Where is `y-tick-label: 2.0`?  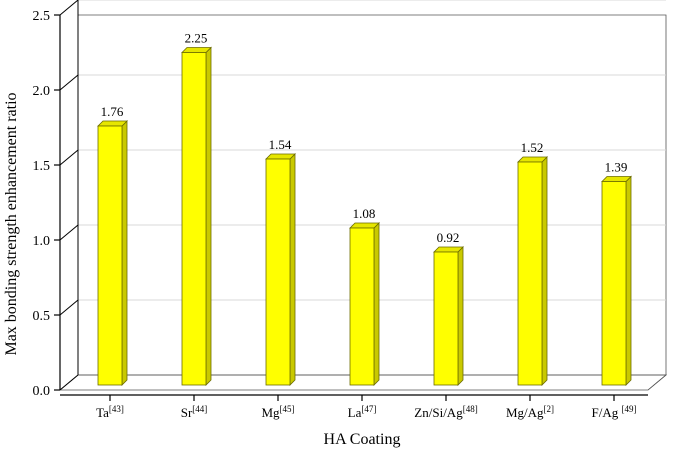
y-tick-label: 2.0 is located at coordinates (42, 91).